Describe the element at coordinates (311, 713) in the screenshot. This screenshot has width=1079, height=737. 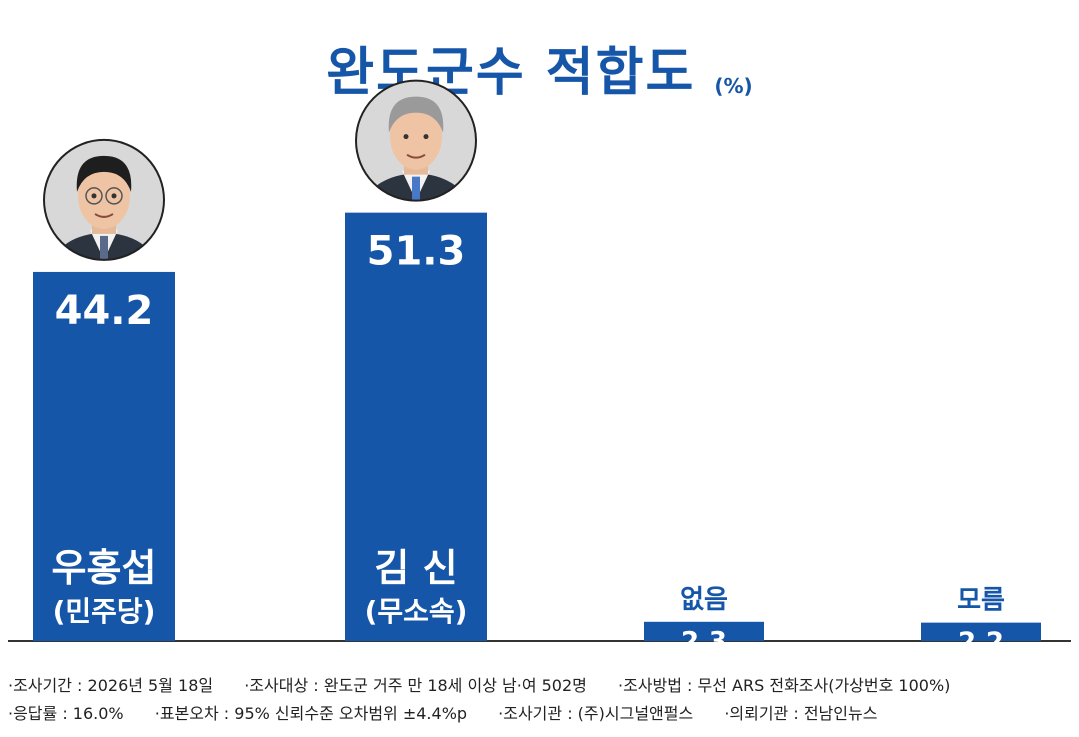
I see `footer-margin: ·표본오차 : 95% 신뢰수준 오차범위 ±4.4%p` at that location.